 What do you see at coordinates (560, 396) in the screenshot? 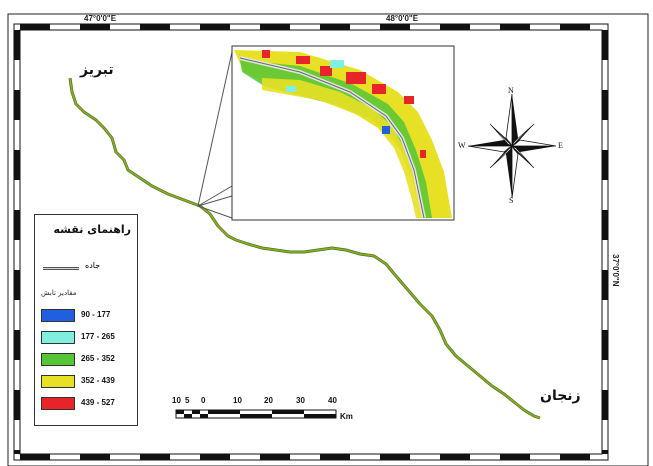
I see `city-label-zanjan: زنجان` at bounding box center [560, 396].